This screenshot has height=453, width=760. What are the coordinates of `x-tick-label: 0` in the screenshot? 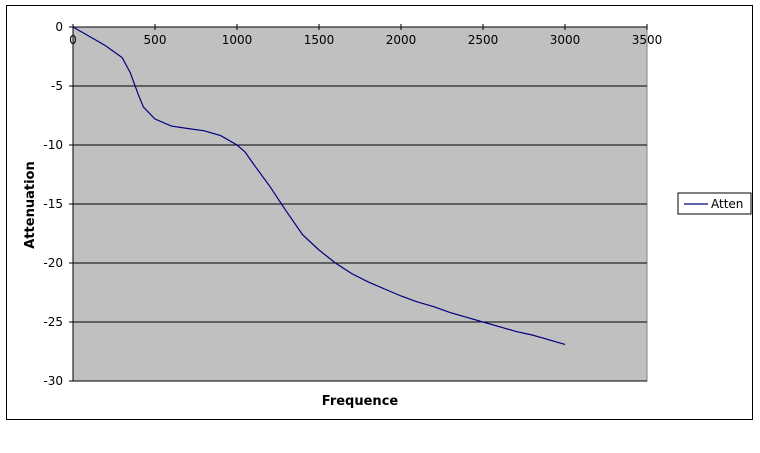 It's located at (73, 40).